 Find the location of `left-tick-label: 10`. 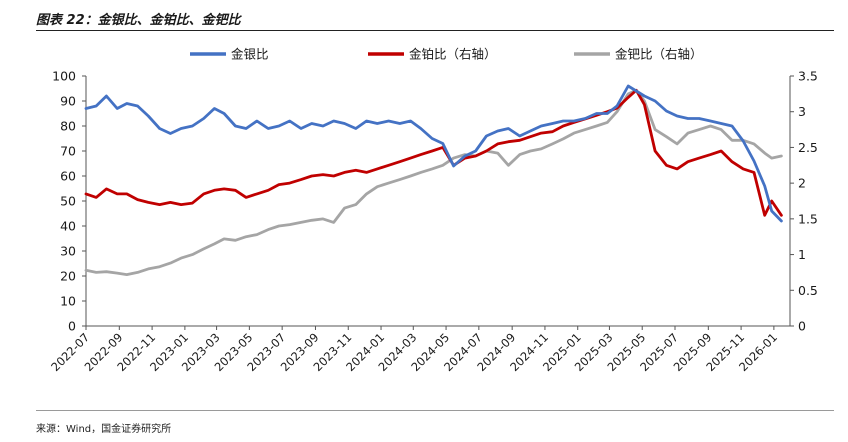

left-tick-label: 10 is located at coordinates (68, 301).